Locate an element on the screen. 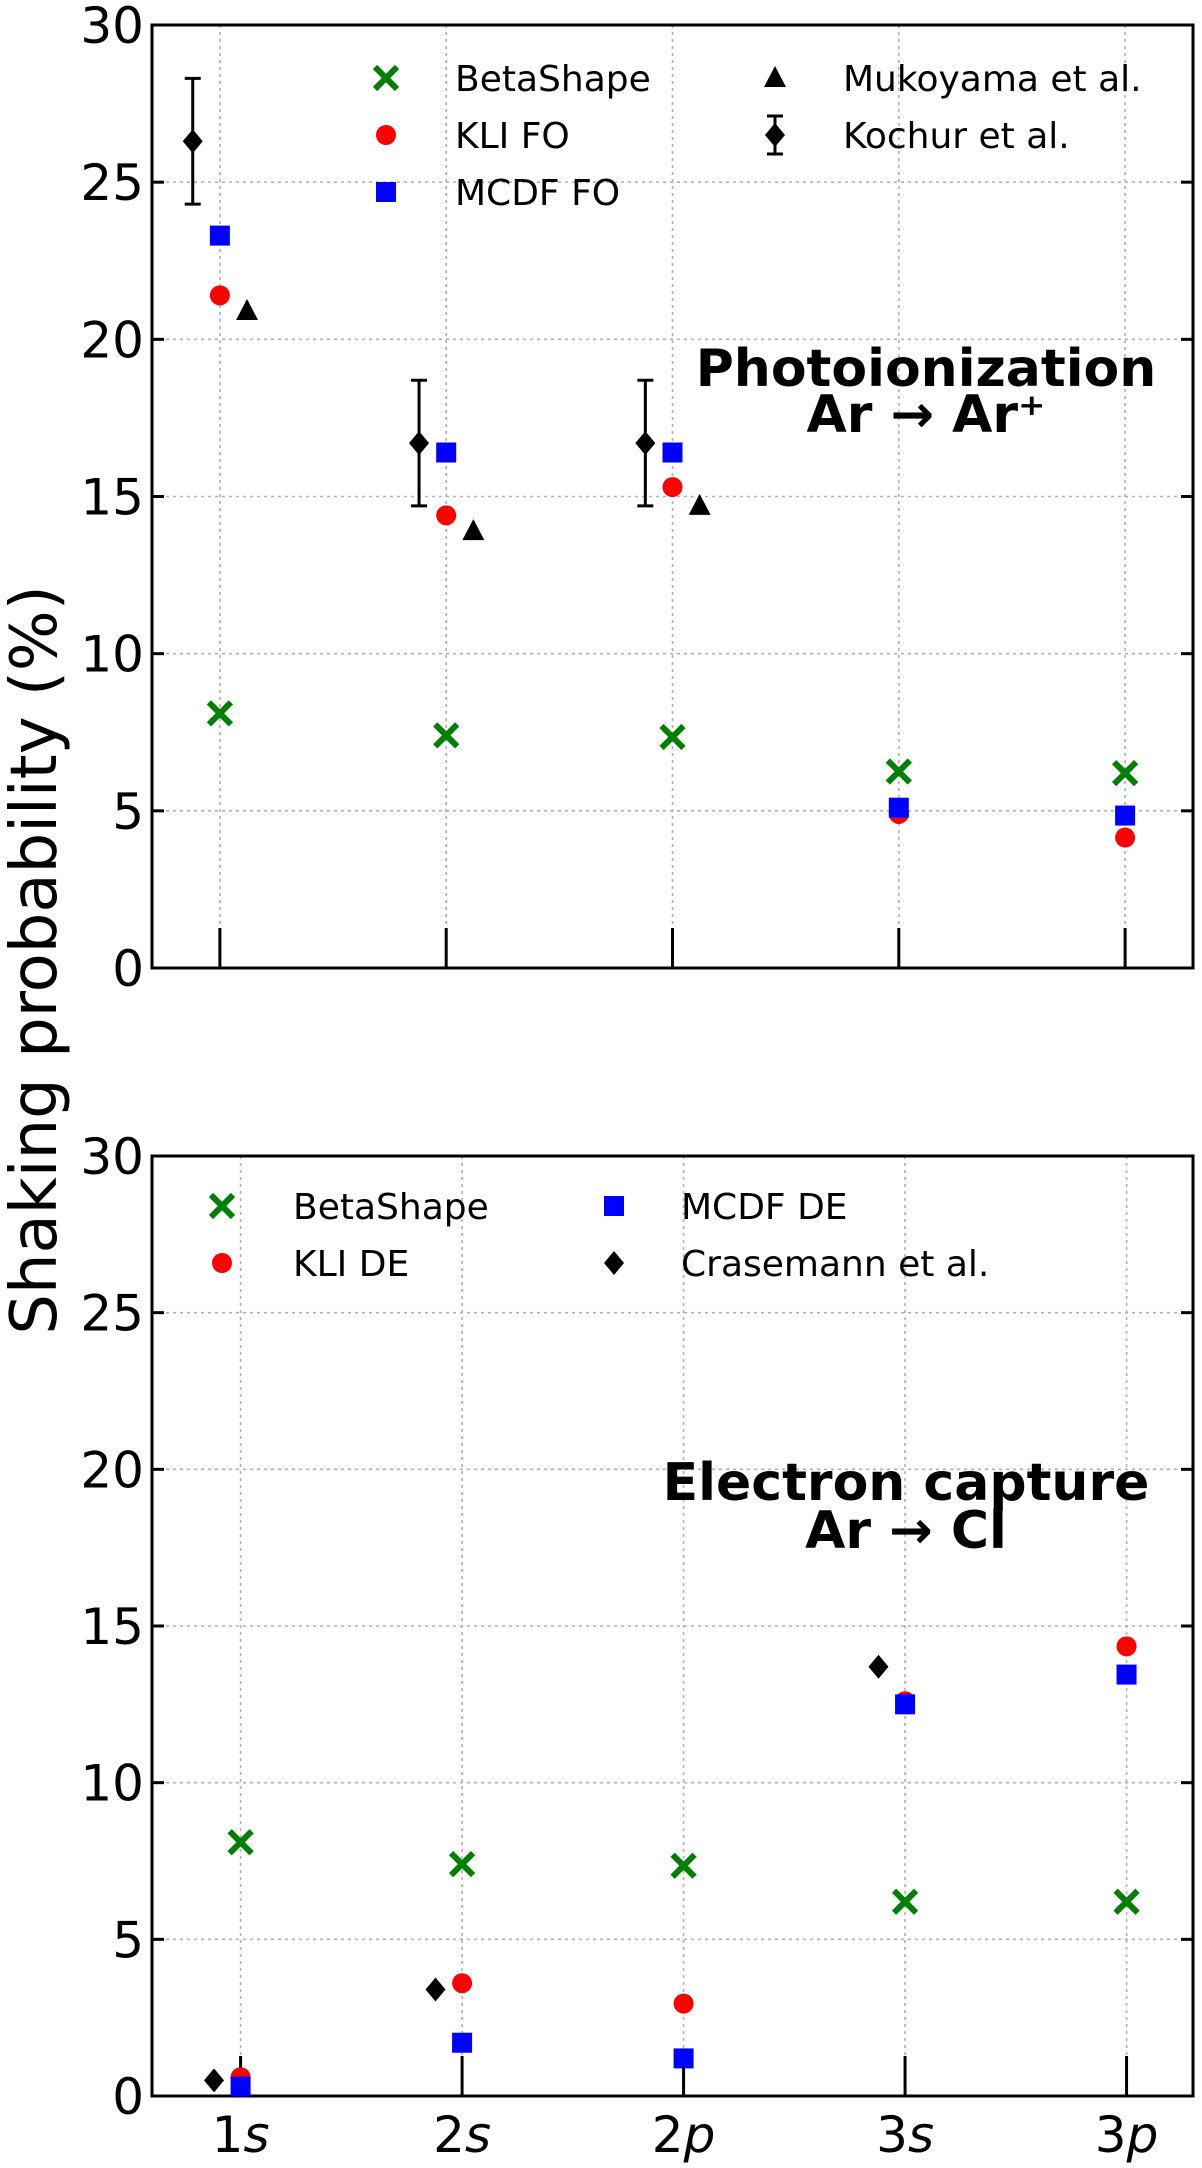 This screenshot has height=2168, width=1202. data-point-kochur-et-al-2s is located at coordinates (419, 443).